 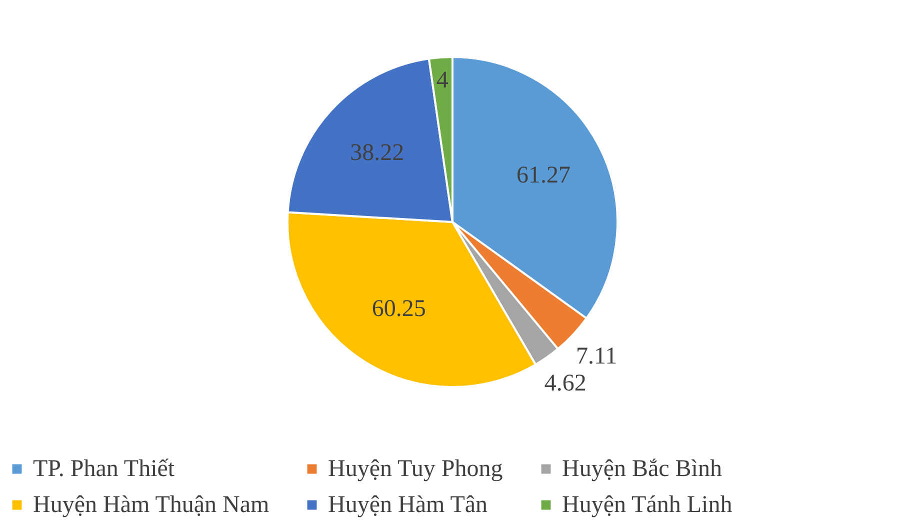 I want to click on legend-label: Huyện Tuy Phong, so click(x=415, y=469).